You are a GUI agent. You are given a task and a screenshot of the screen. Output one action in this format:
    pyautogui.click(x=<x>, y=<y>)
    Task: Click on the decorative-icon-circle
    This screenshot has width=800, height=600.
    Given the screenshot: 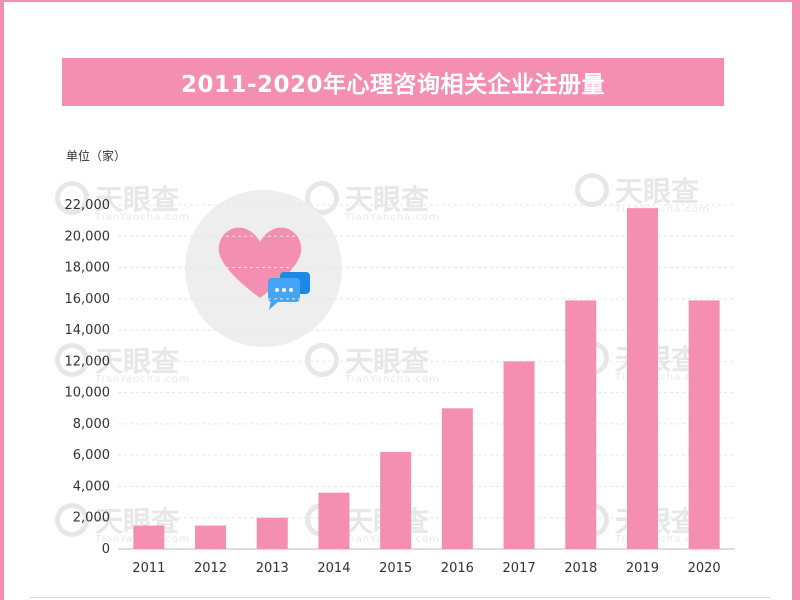 What is the action you would take?
    pyautogui.click(x=263, y=268)
    